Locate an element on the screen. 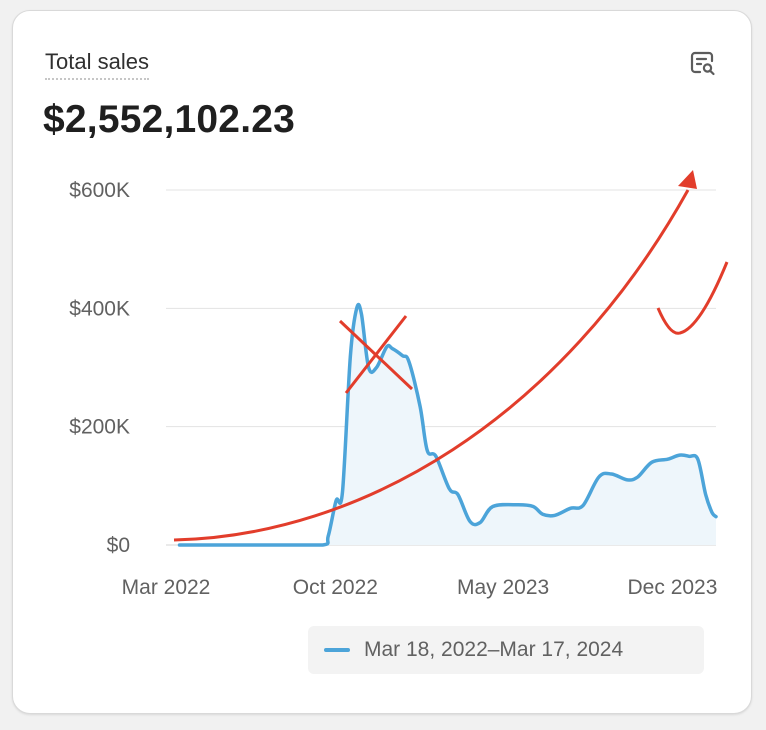  y-tick-label: $200K is located at coordinates (99, 427).